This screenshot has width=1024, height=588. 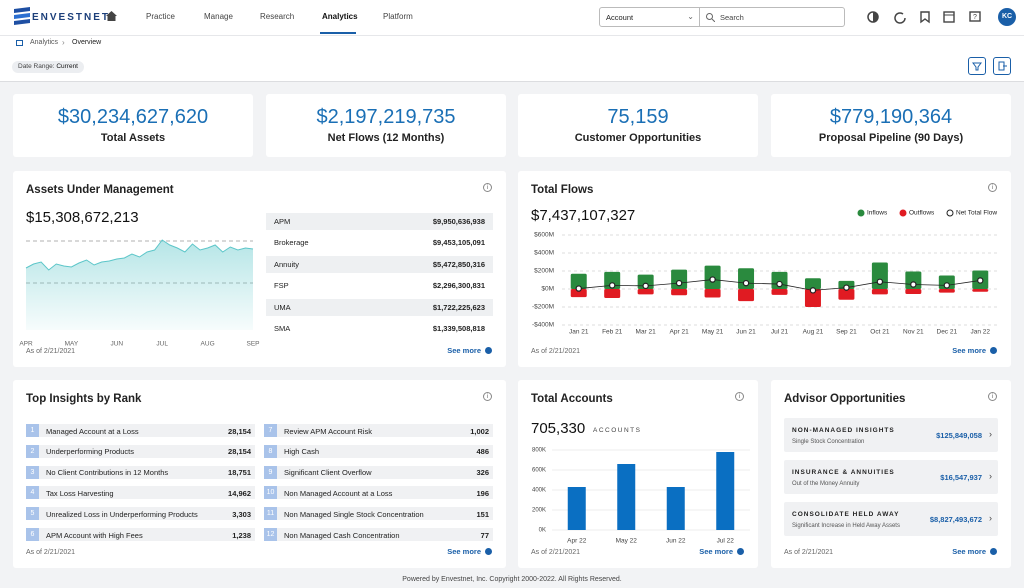 I want to click on opportunity-value: $8,827,493,672, so click(x=955, y=519).